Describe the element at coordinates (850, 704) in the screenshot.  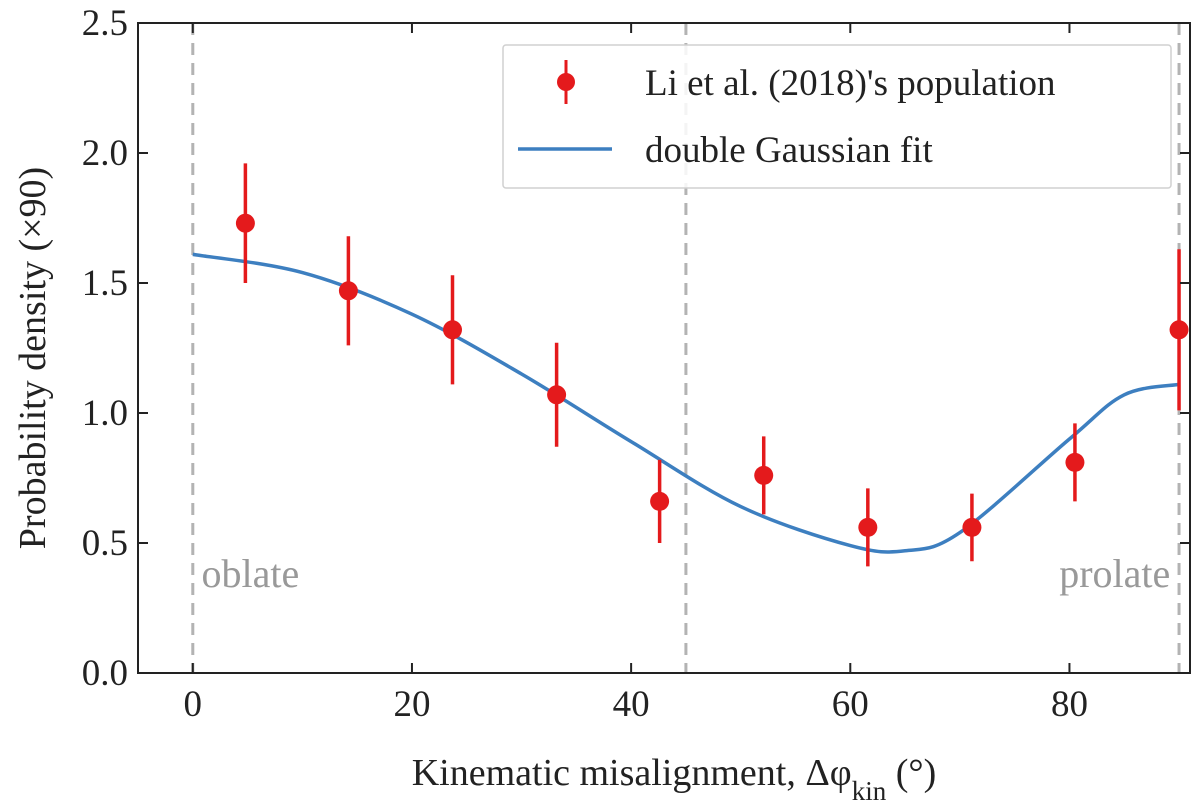
I see `x-tick-label-60: 60` at that location.